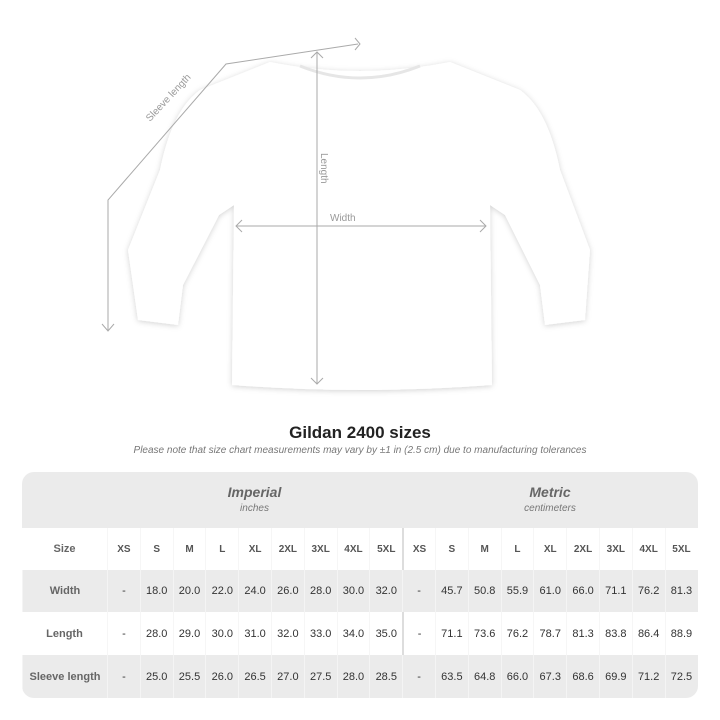 Image resolution: width=720 pixels, height=720 pixels. What do you see at coordinates (254, 633) in the screenshot?
I see `imperial-value: 31.0` at bounding box center [254, 633].